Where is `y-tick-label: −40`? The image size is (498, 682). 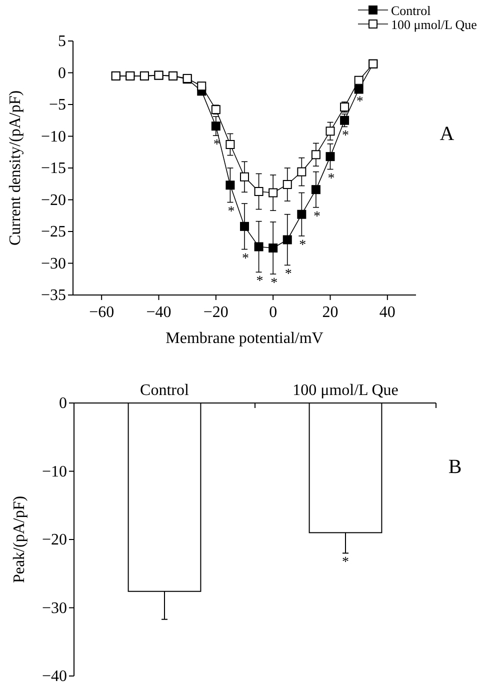 y-tick-label: −40 is located at coordinates (54, 675).